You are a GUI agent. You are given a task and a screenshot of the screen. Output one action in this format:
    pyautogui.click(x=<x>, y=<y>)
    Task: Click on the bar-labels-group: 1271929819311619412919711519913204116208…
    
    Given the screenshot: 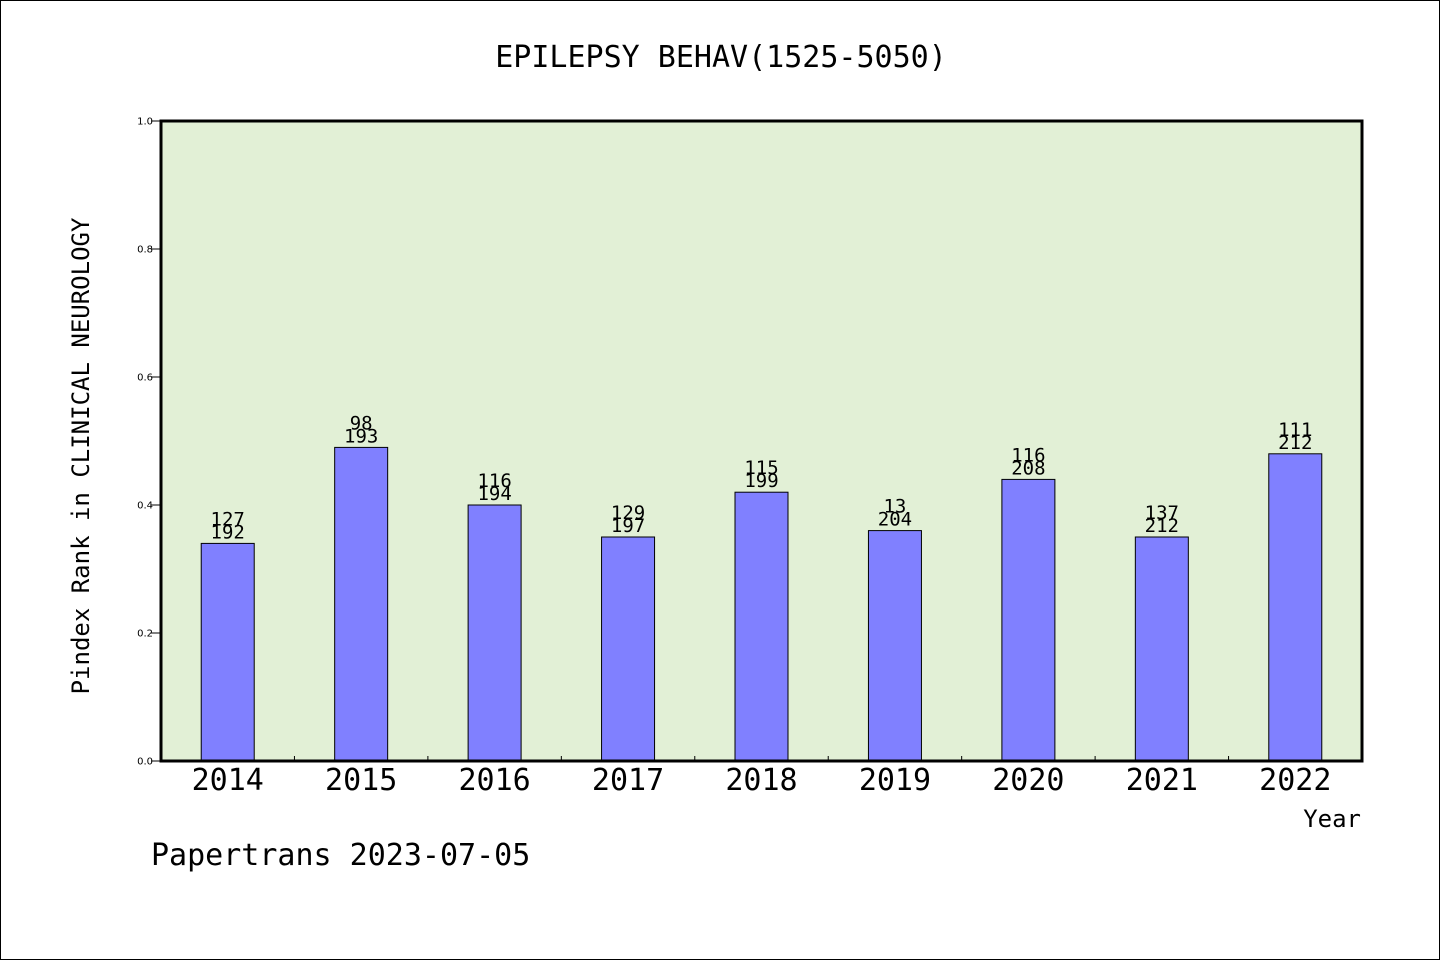 What is the action you would take?
    pyautogui.click(x=762, y=477)
    